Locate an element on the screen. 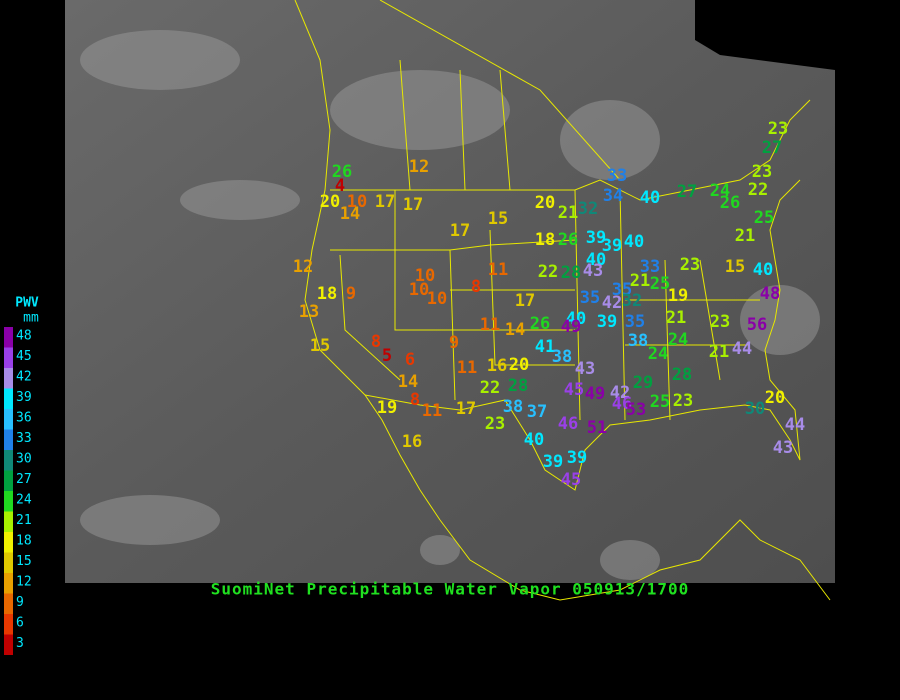  legend-label: 27 is located at coordinates (24, 479).